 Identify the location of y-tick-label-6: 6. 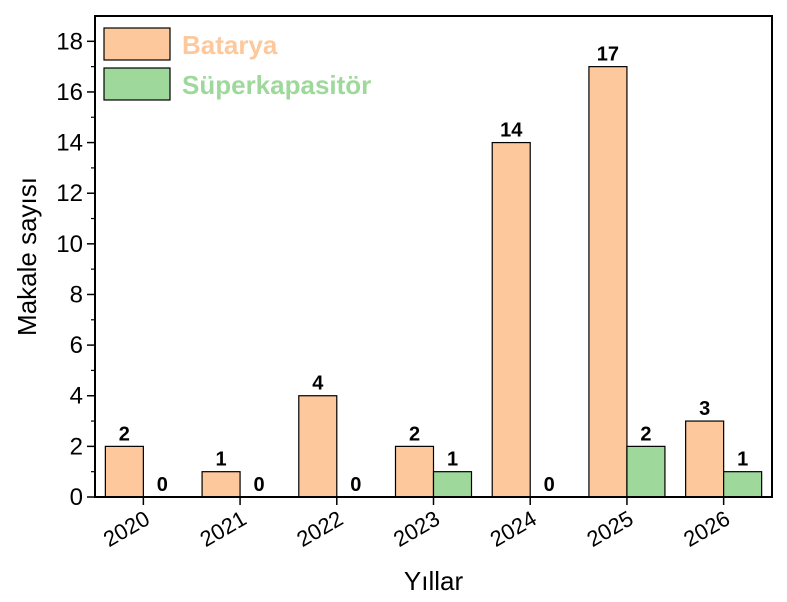
(76, 345).